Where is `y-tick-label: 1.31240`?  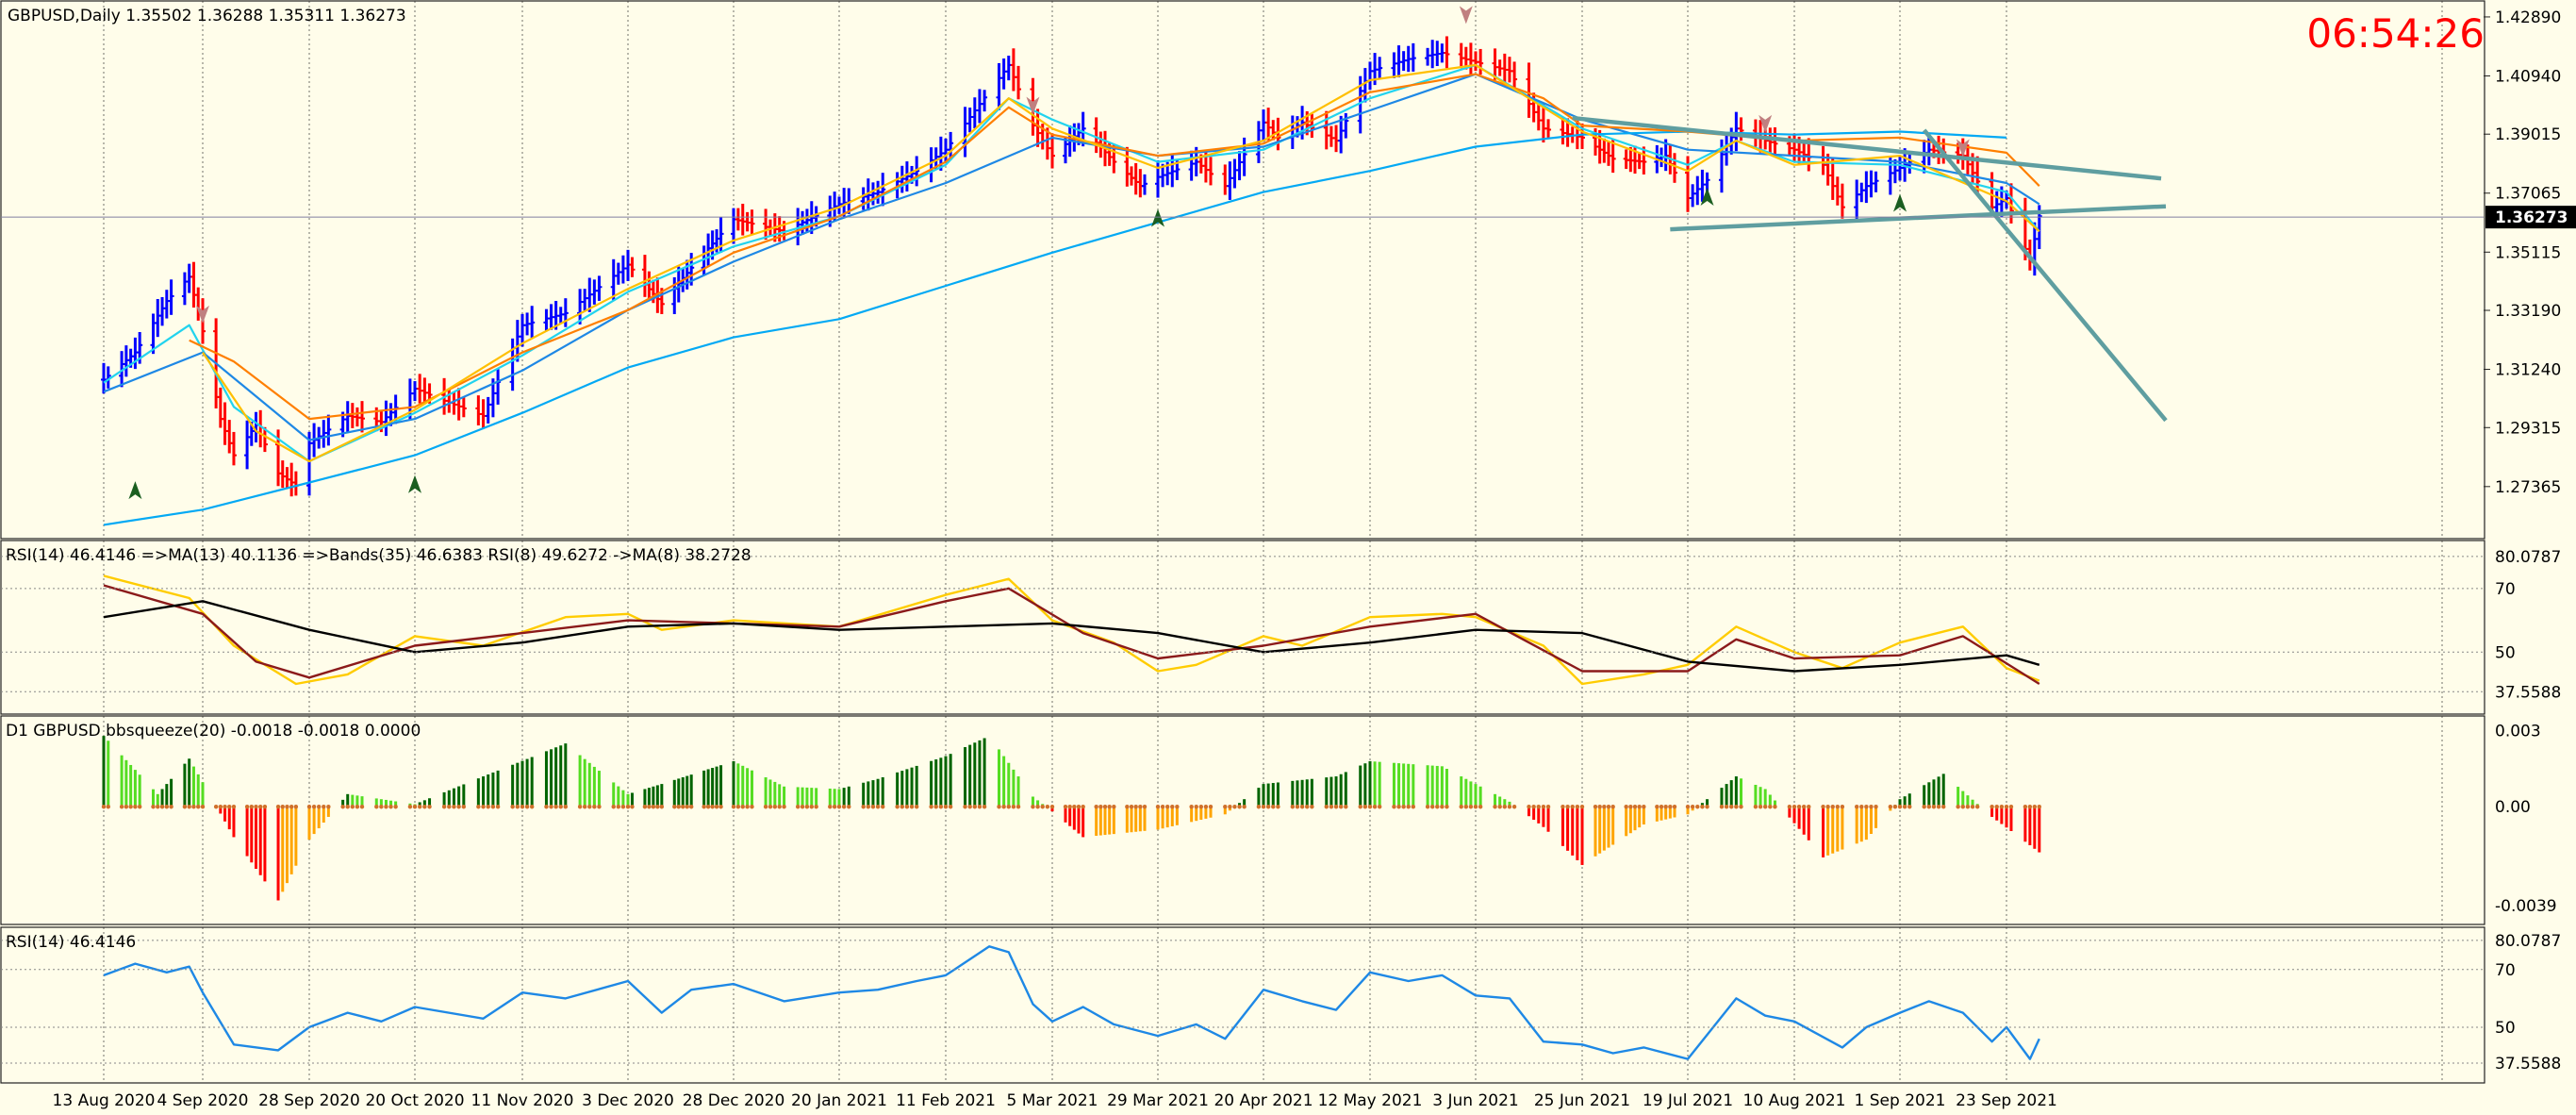 y-tick-label: 1.31240 is located at coordinates (2528, 370).